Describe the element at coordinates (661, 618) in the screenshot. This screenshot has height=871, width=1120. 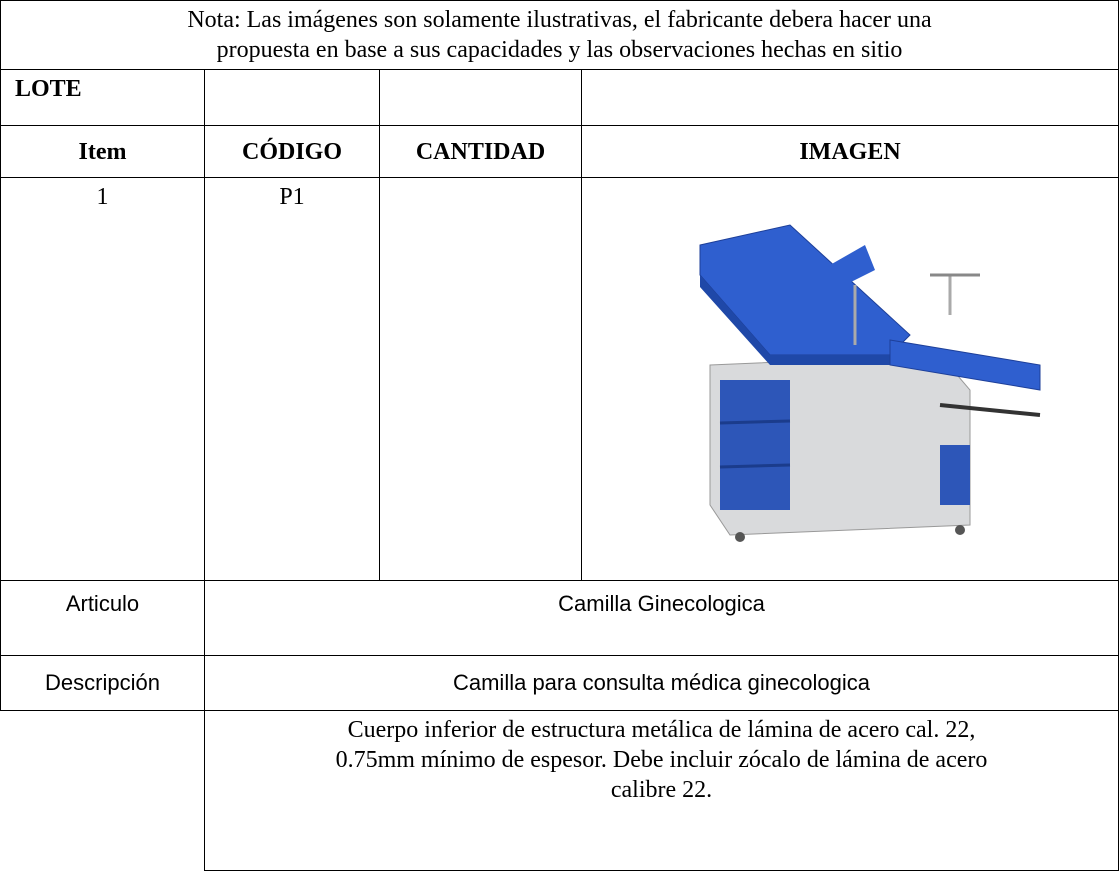
I see `articulo-value: Camilla Ginecologica` at that location.